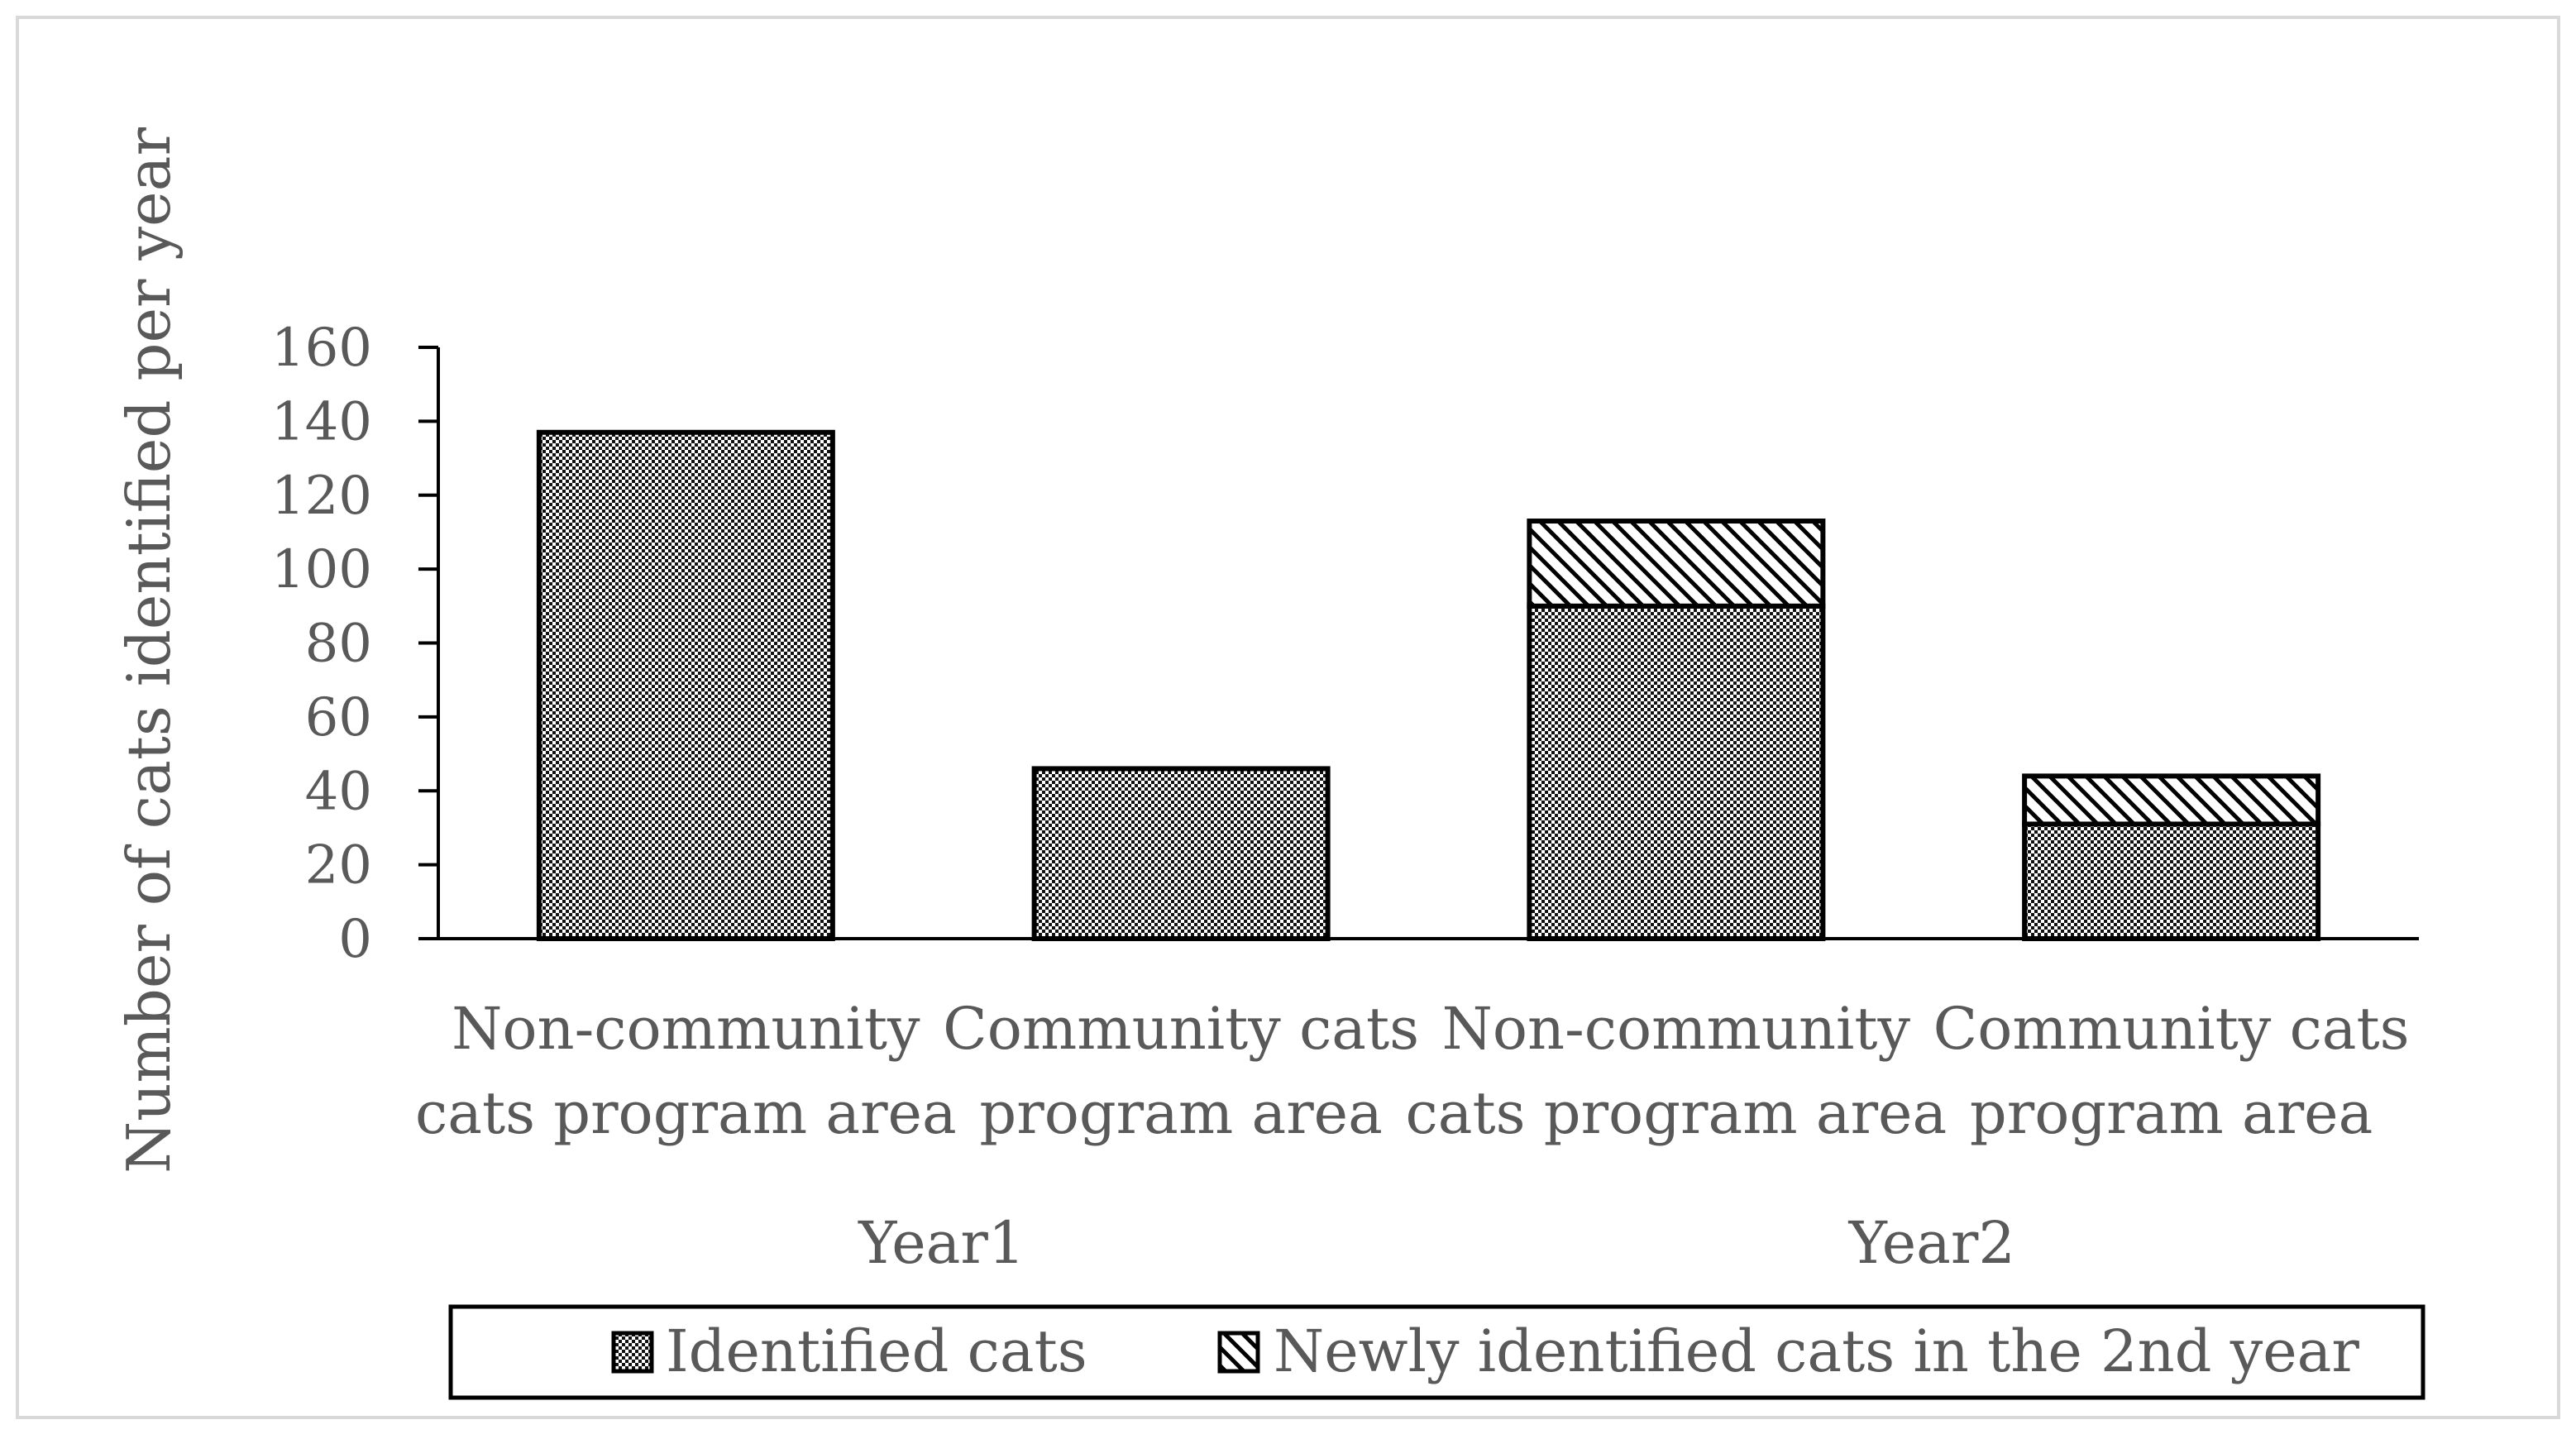 This screenshot has width=2576, height=1439. Describe the element at coordinates (321, 496) in the screenshot. I see `y-tick-label: 120` at that location.